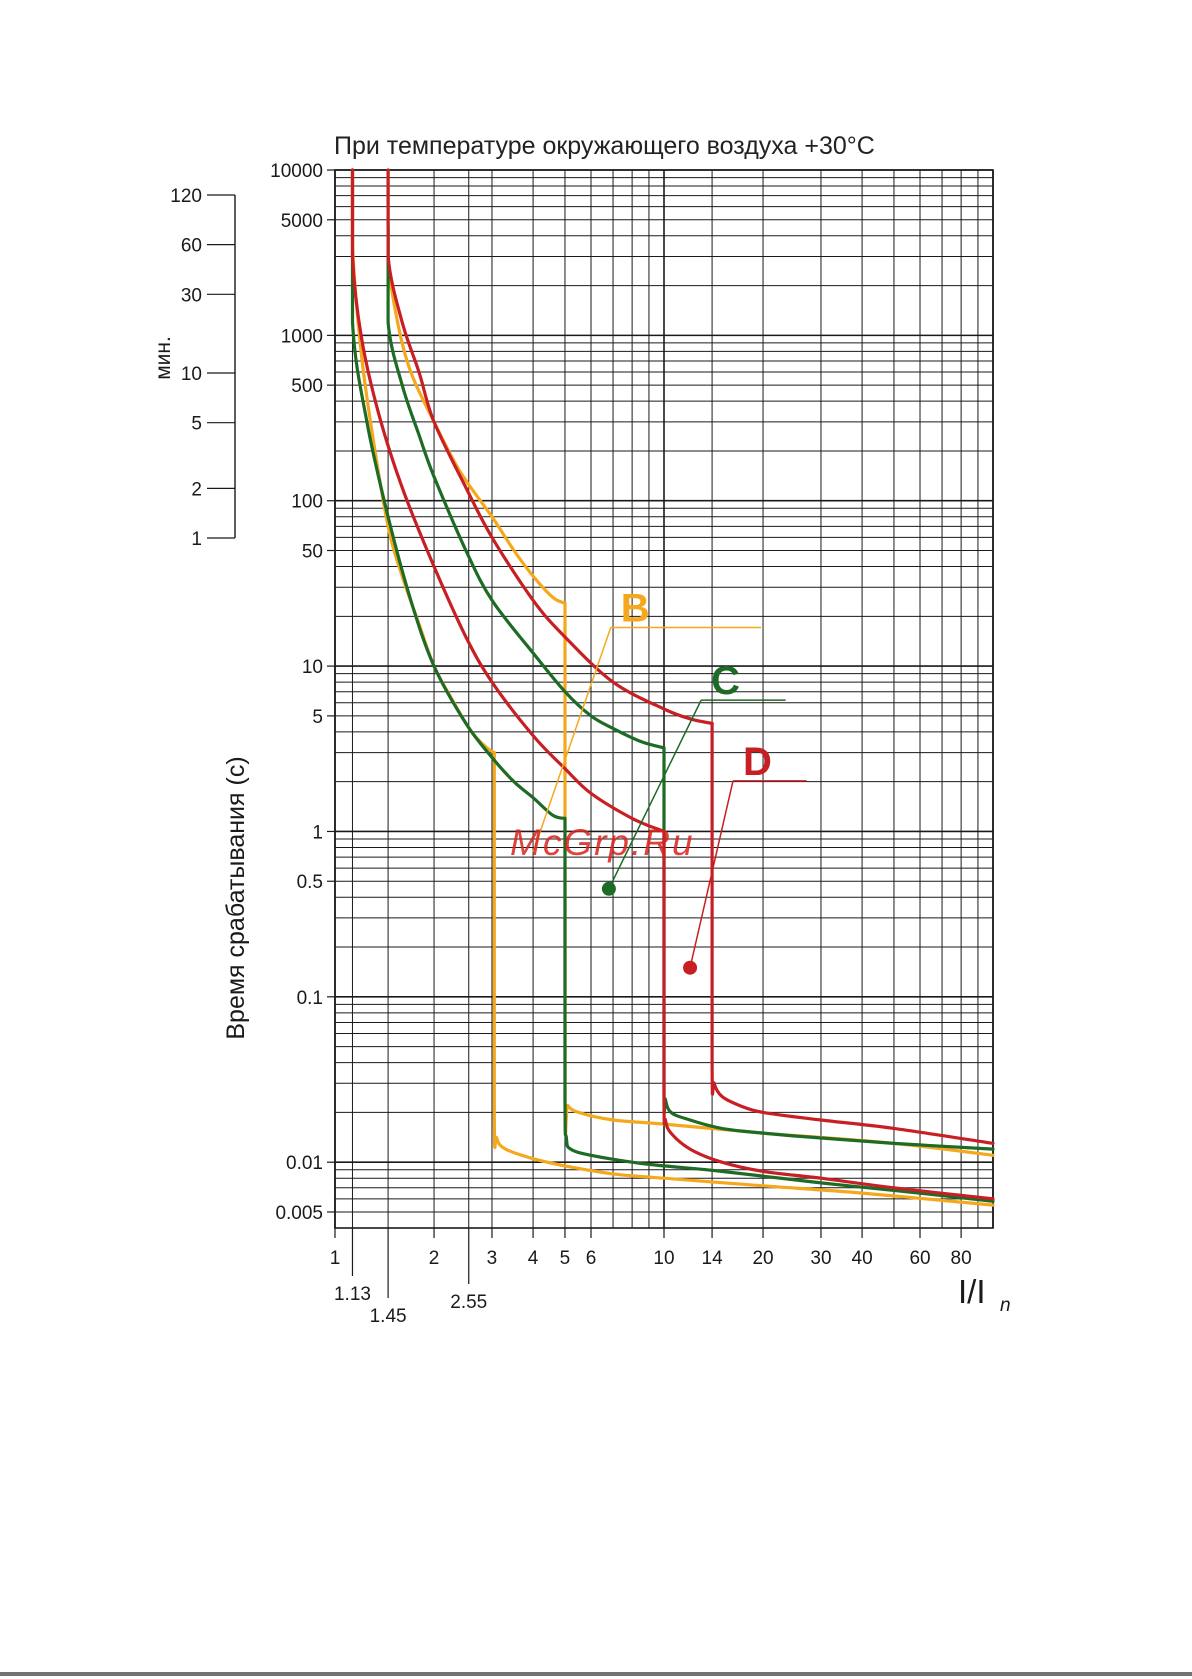 The height and width of the screenshot is (1679, 1192). I want to click on y-axis-title: Время срабатывания (с), so click(236, 897).